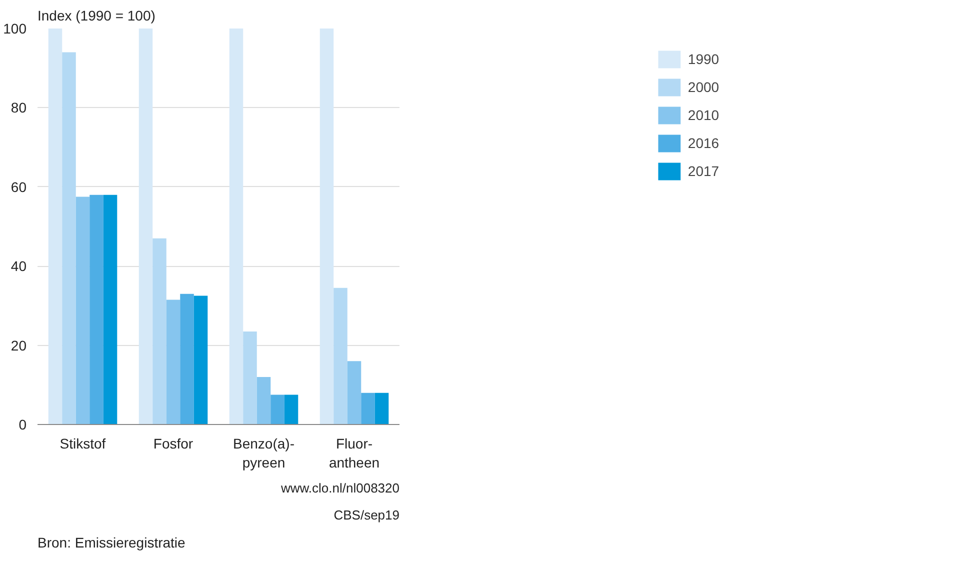  I want to click on y-tick-label: 60, so click(18, 186).